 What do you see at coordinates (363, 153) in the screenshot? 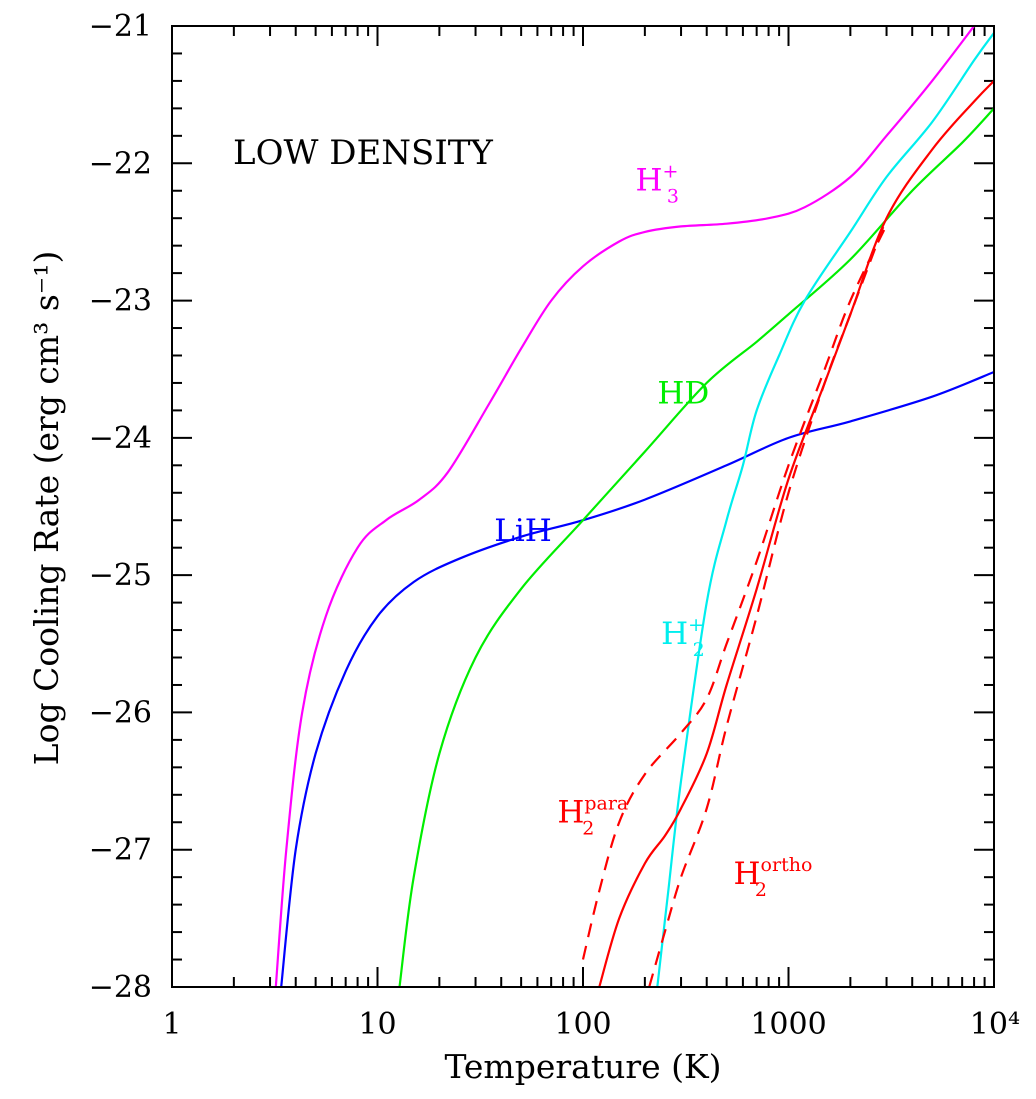
I see `low-density-annotation: LOW DENSITY` at bounding box center [363, 153].